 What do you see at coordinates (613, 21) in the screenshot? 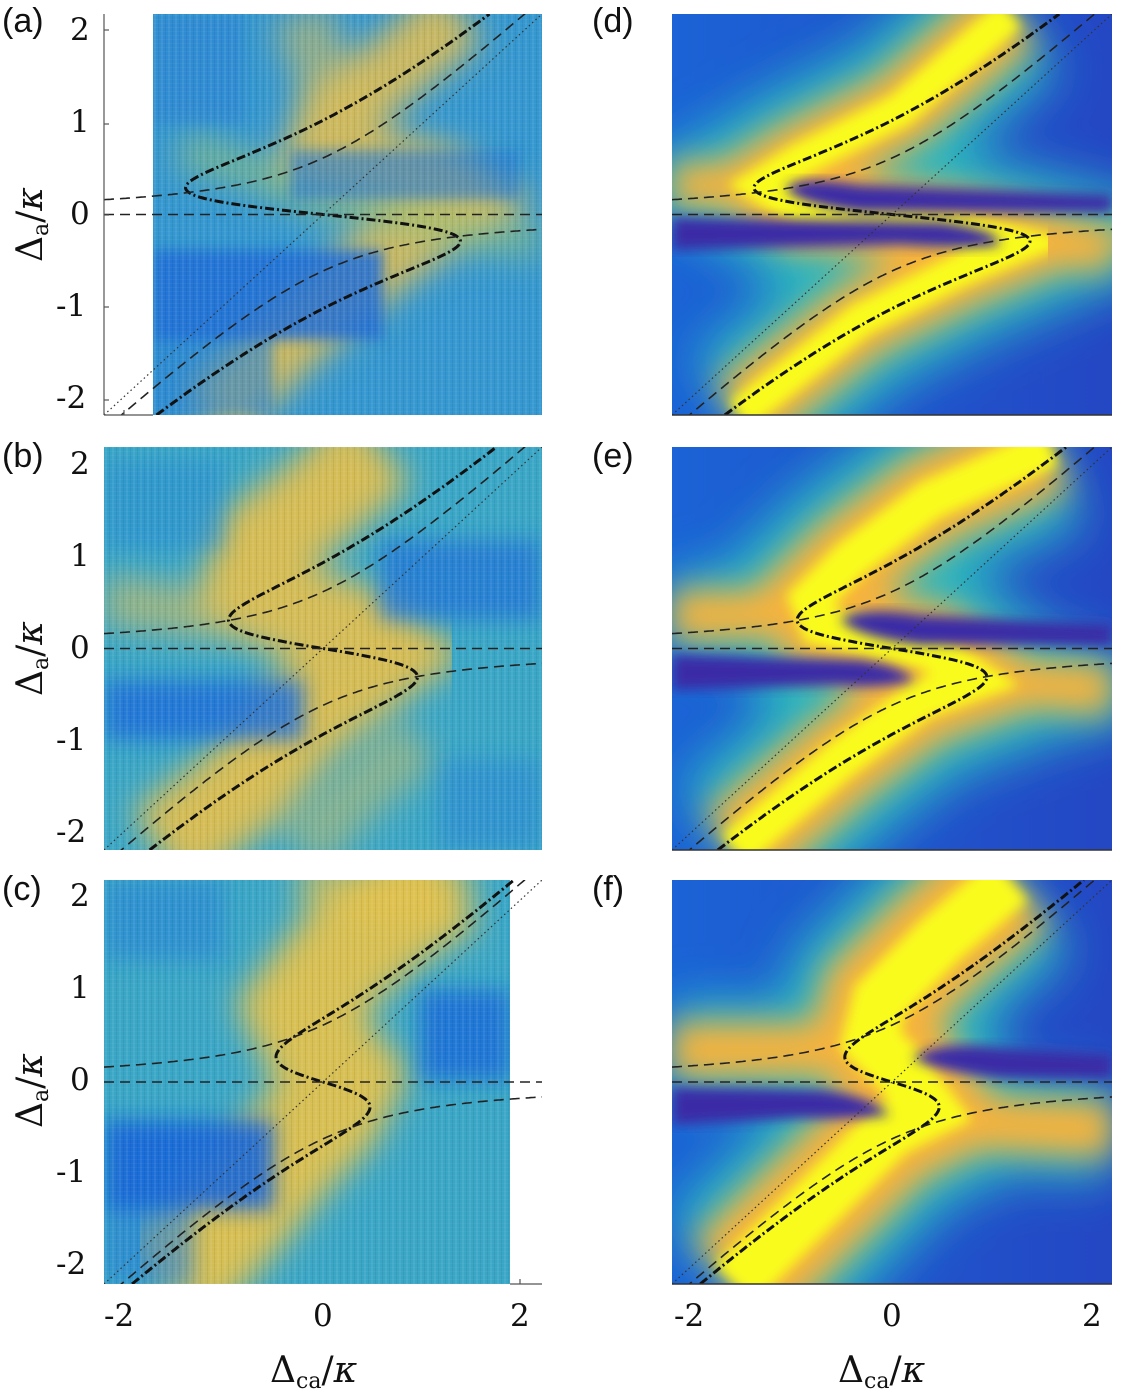
I see `panel-label-d: (d)` at bounding box center [613, 21].